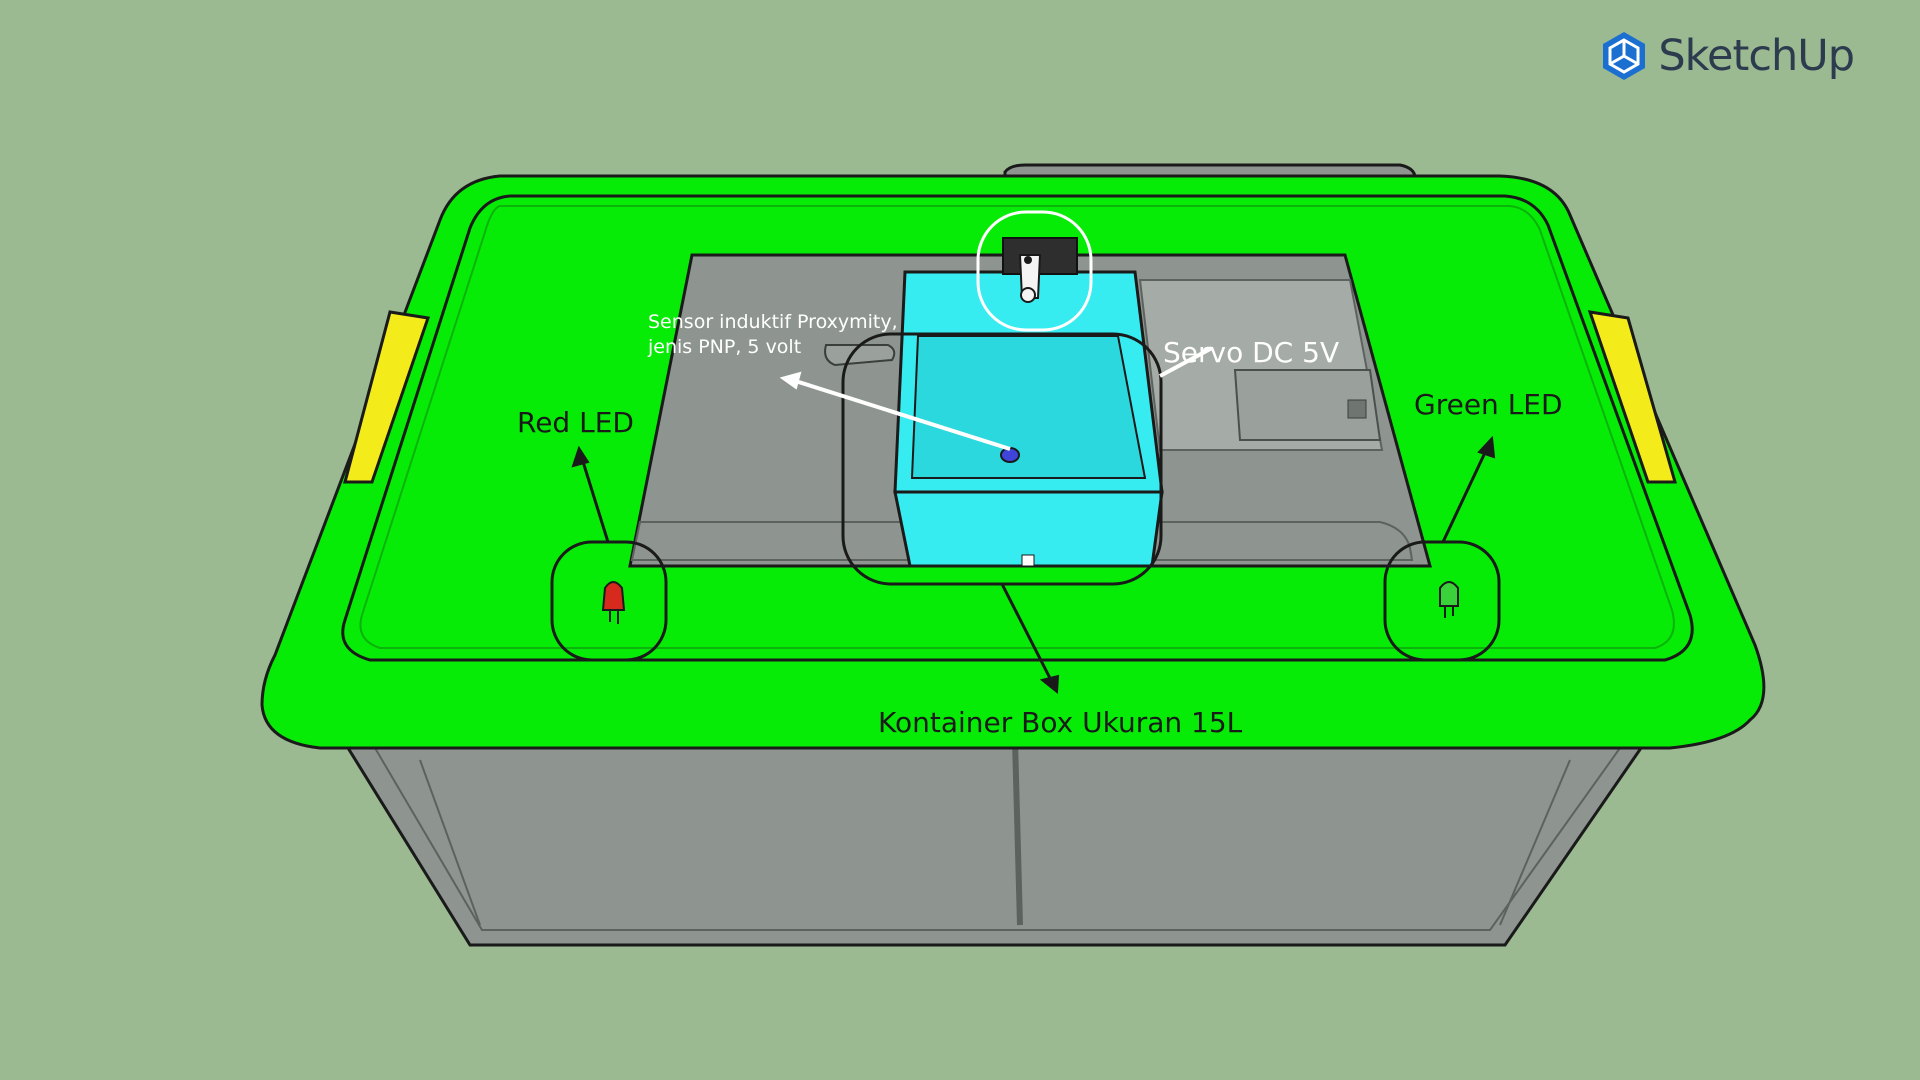 The height and width of the screenshot is (1080, 1920). I want to click on servo-motor, so click(1040, 270).